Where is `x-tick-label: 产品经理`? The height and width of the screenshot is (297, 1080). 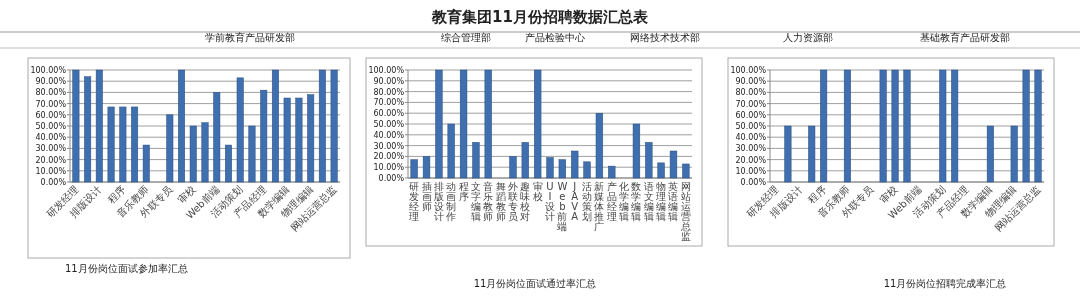
x-tick-label: 产品经理 is located at coordinates (611, 201).